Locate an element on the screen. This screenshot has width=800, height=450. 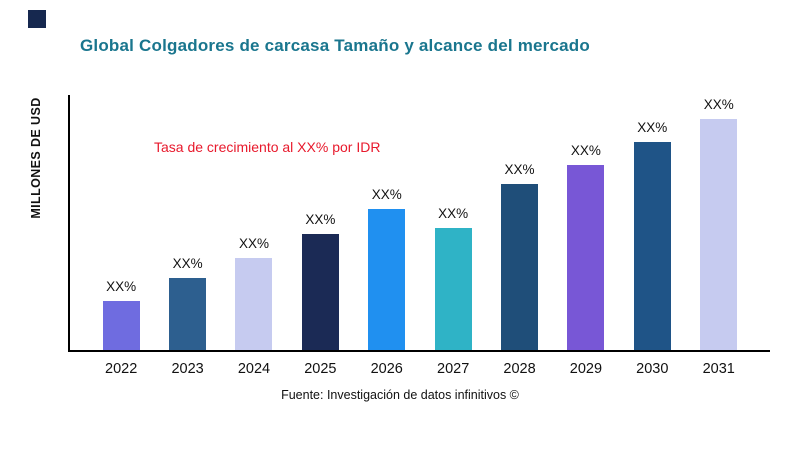
x-tick-2028: 2028 is located at coordinates (519, 369).